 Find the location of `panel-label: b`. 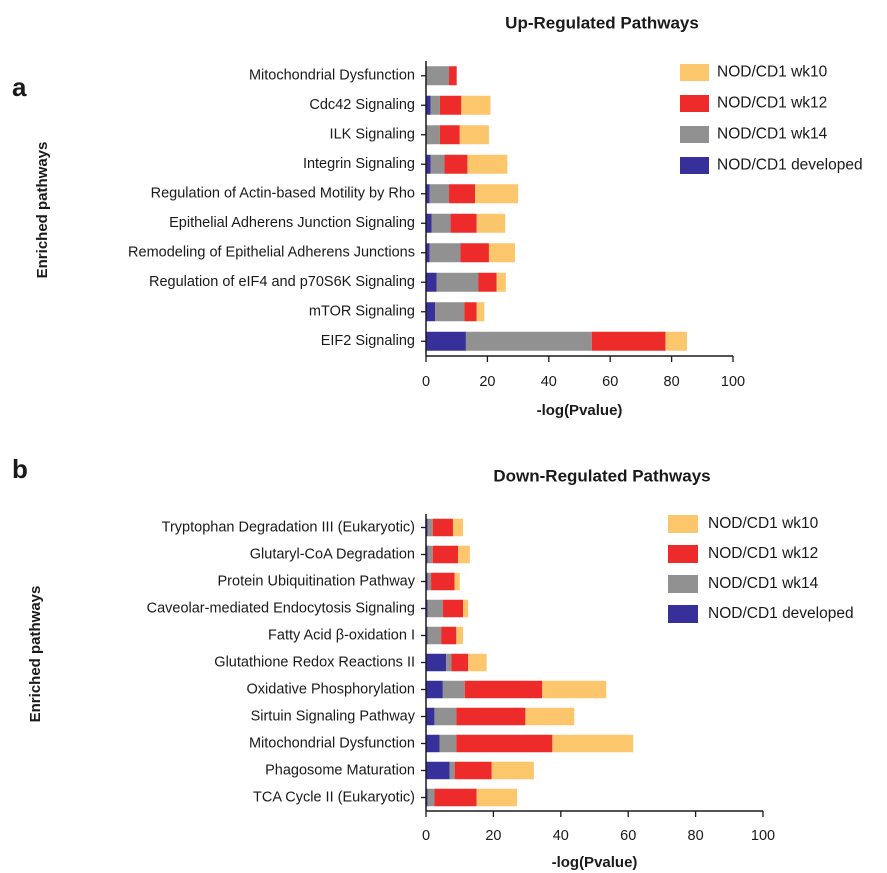

panel-label: b is located at coordinates (20, 469).